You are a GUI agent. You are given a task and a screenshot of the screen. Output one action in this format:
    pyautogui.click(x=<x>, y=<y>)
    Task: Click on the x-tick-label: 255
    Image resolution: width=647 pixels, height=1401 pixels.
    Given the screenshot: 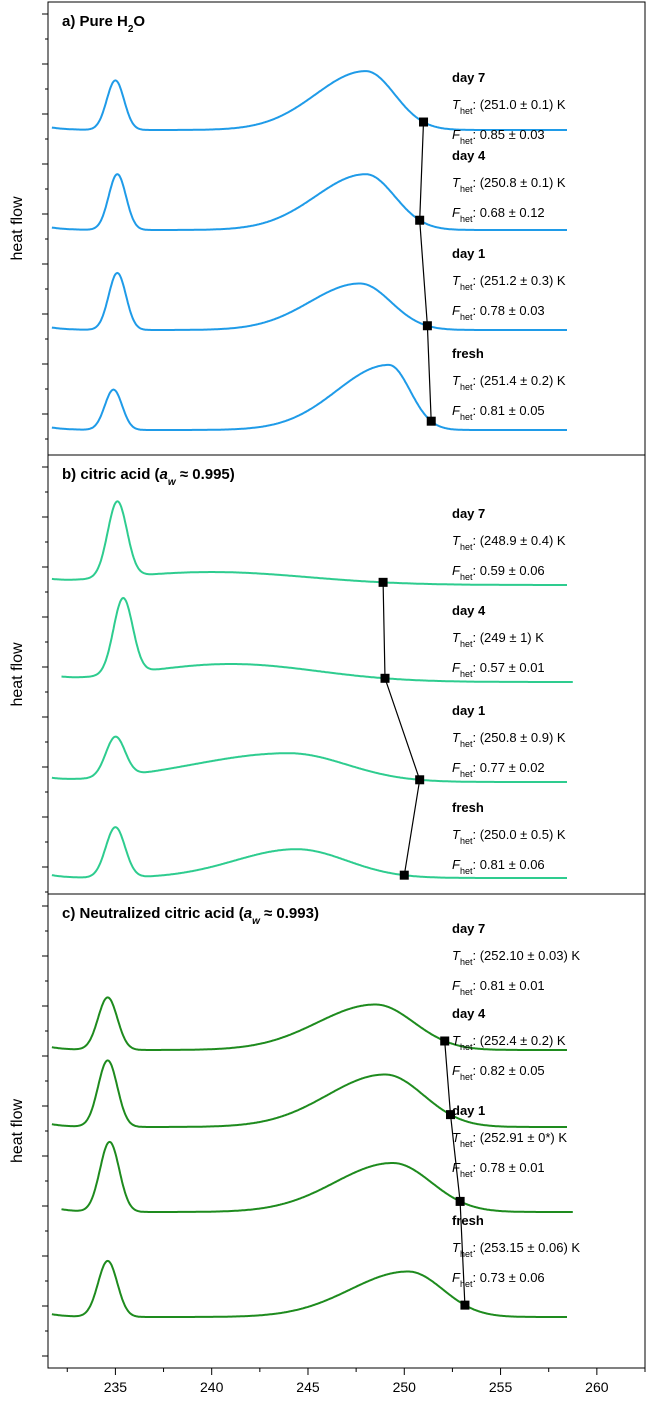 What is the action you would take?
    pyautogui.click(x=501, y=1387)
    